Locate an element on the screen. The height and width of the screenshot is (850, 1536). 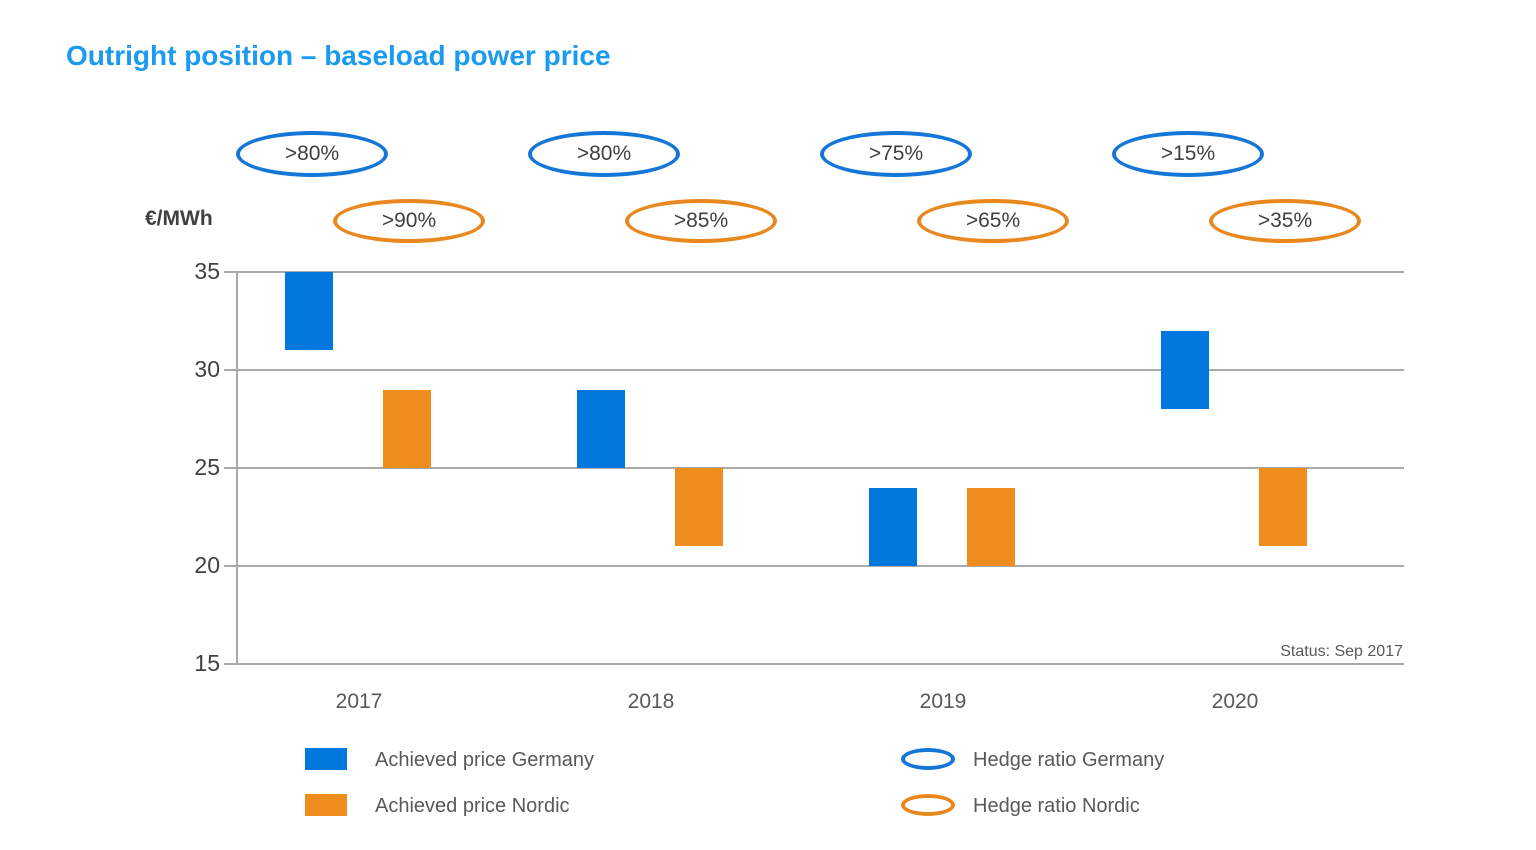
hedge-ratio-germany-2020: >15% is located at coordinates (1188, 154).